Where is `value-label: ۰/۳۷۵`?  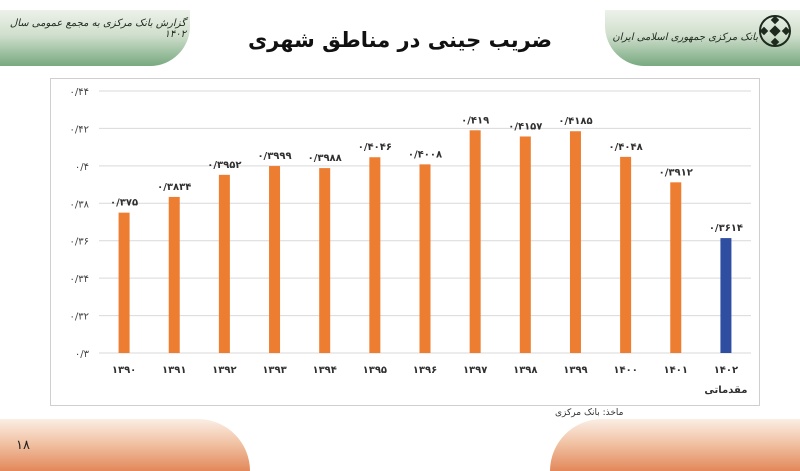 value-label: ۰/۳۷۵ is located at coordinates (124, 203).